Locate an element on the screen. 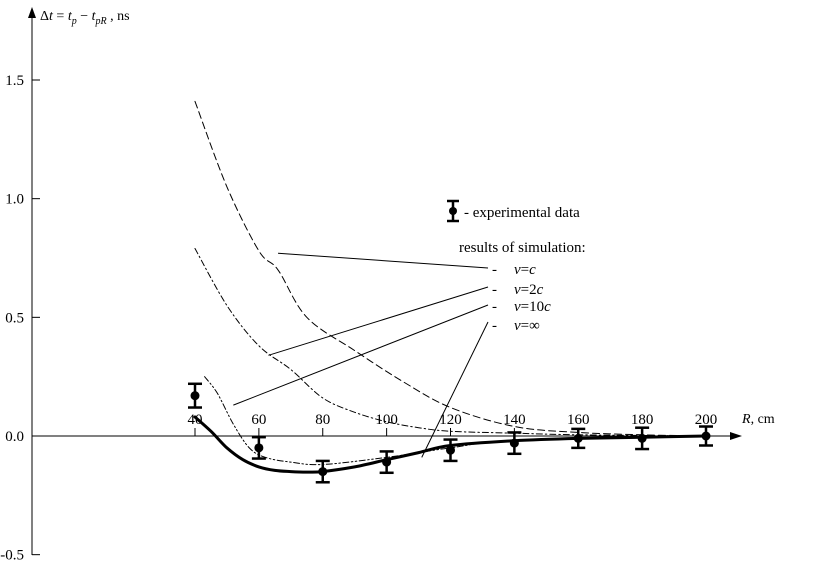 The height and width of the screenshot is (566, 823). y-axis-arrow is located at coordinates (32, 12).